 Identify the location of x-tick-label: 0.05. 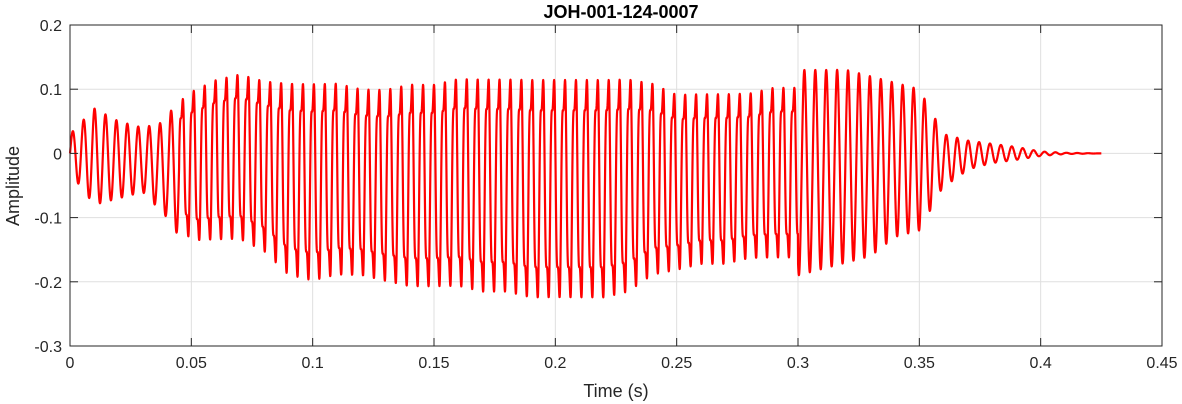
(191, 363).